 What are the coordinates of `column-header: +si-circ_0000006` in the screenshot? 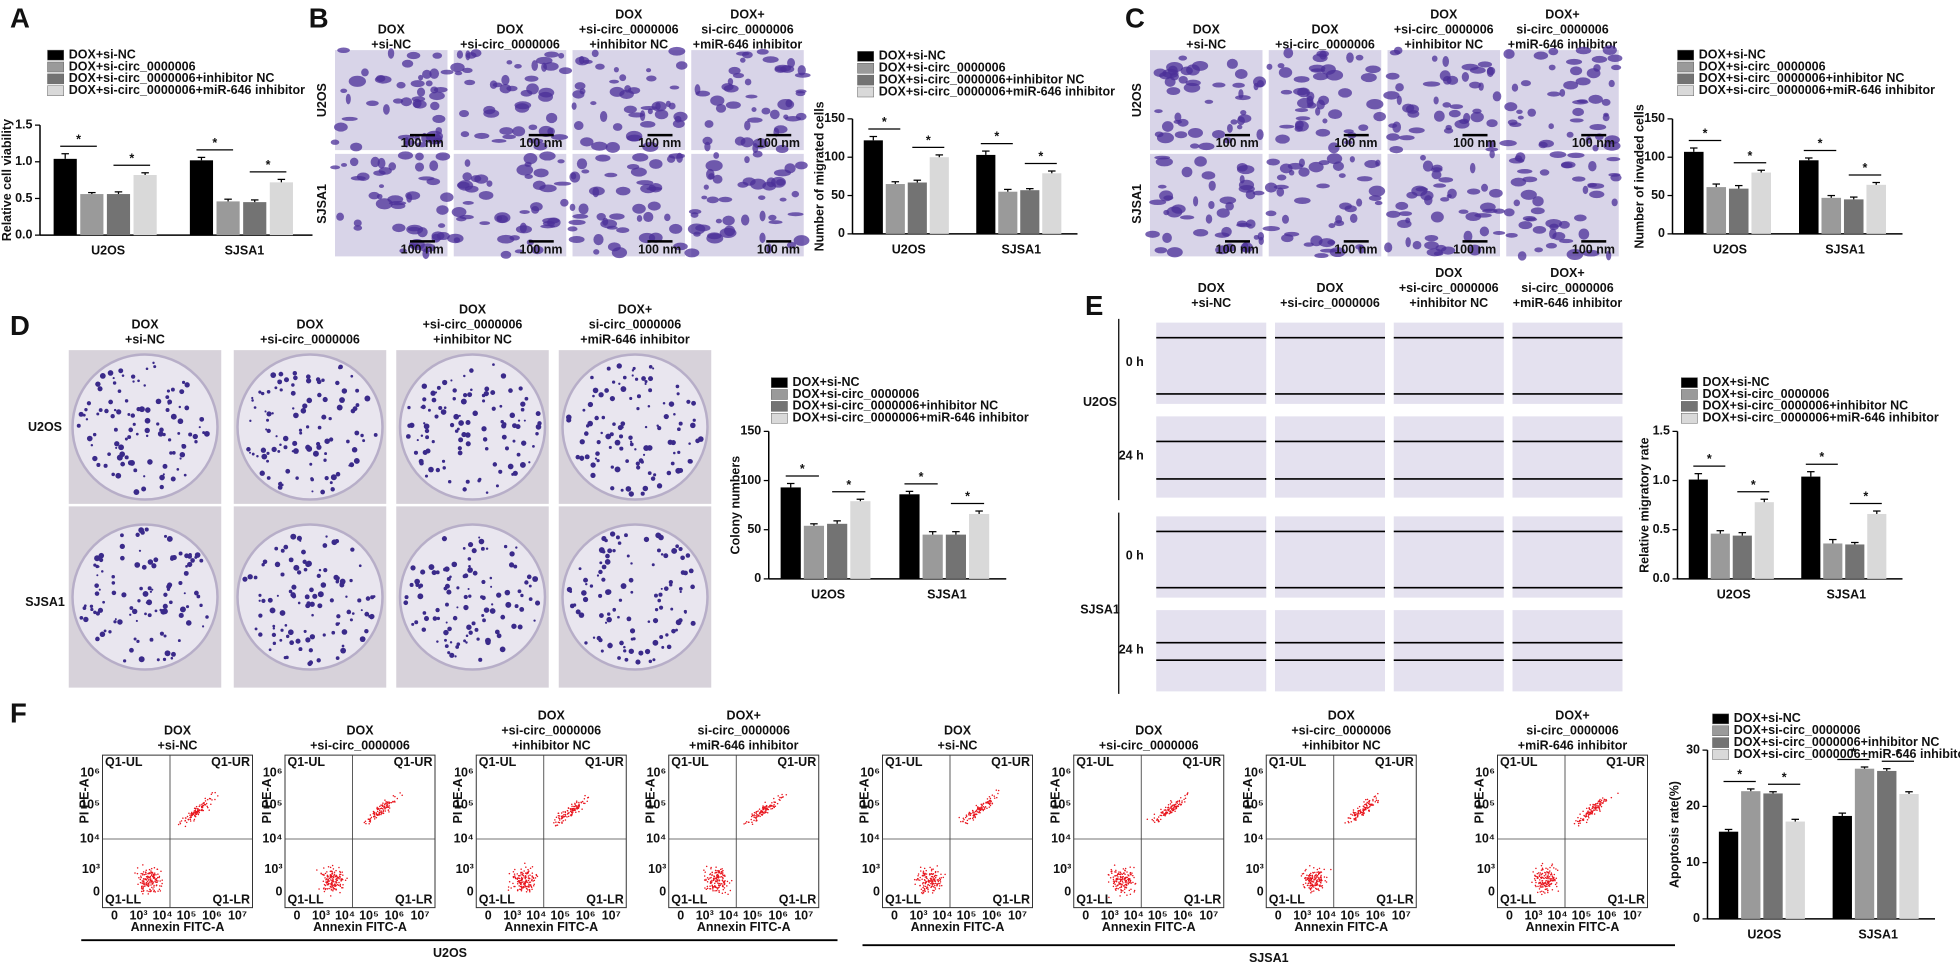 It's located at (1341, 731).